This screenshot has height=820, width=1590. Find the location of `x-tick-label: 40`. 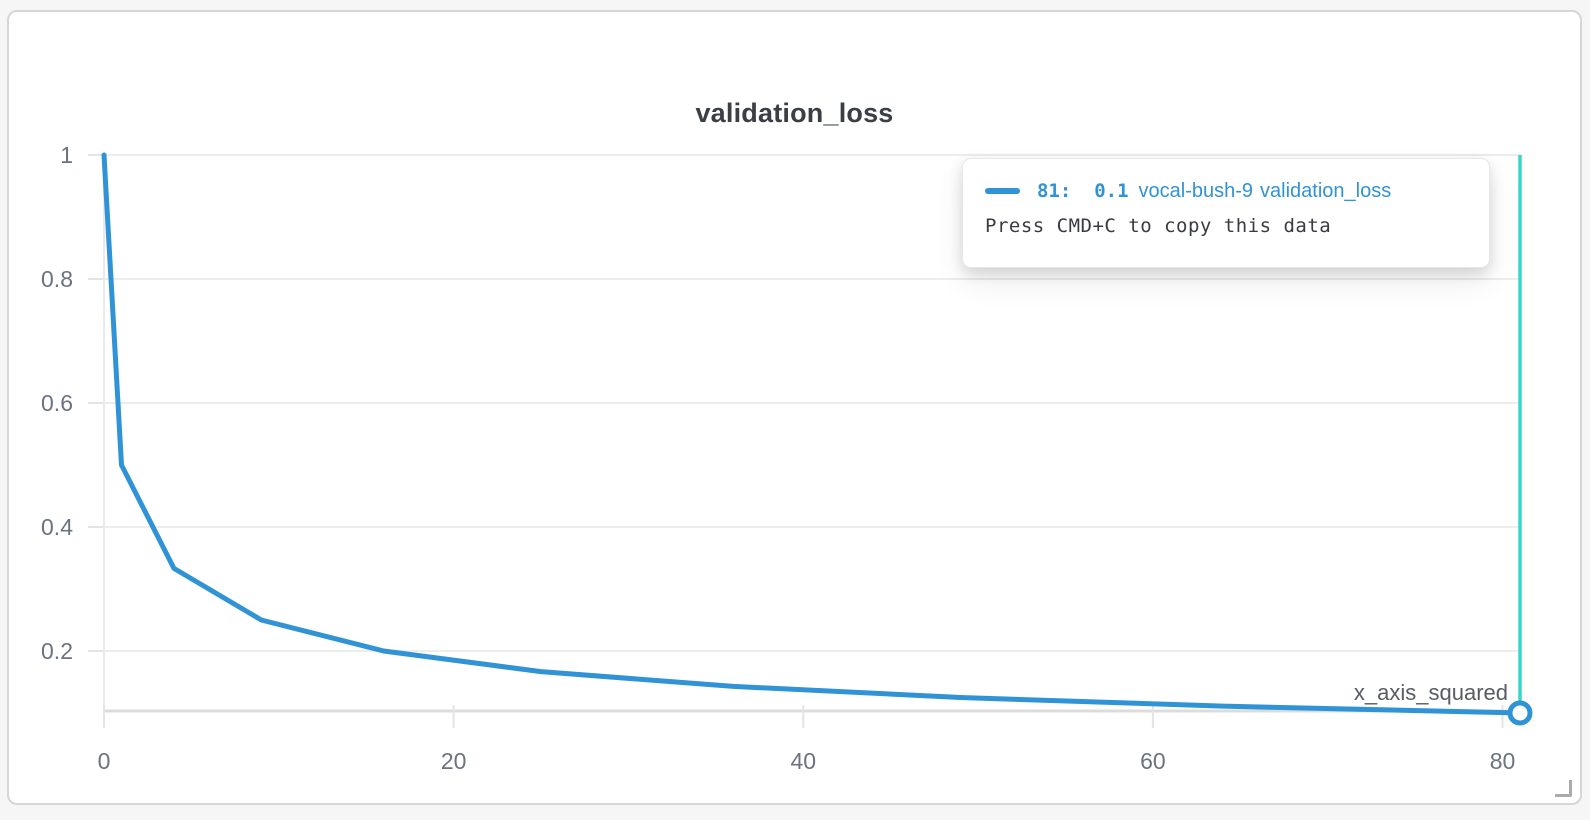

x-tick-label: 40 is located at coordinates (803, 761).